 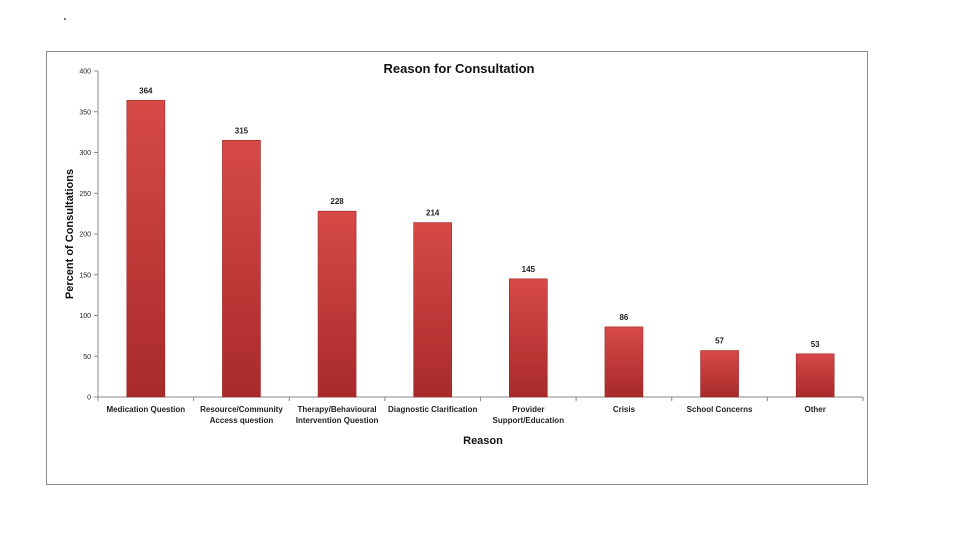 I want to click on category-label-line: Provider, so click(x=528, y=409).